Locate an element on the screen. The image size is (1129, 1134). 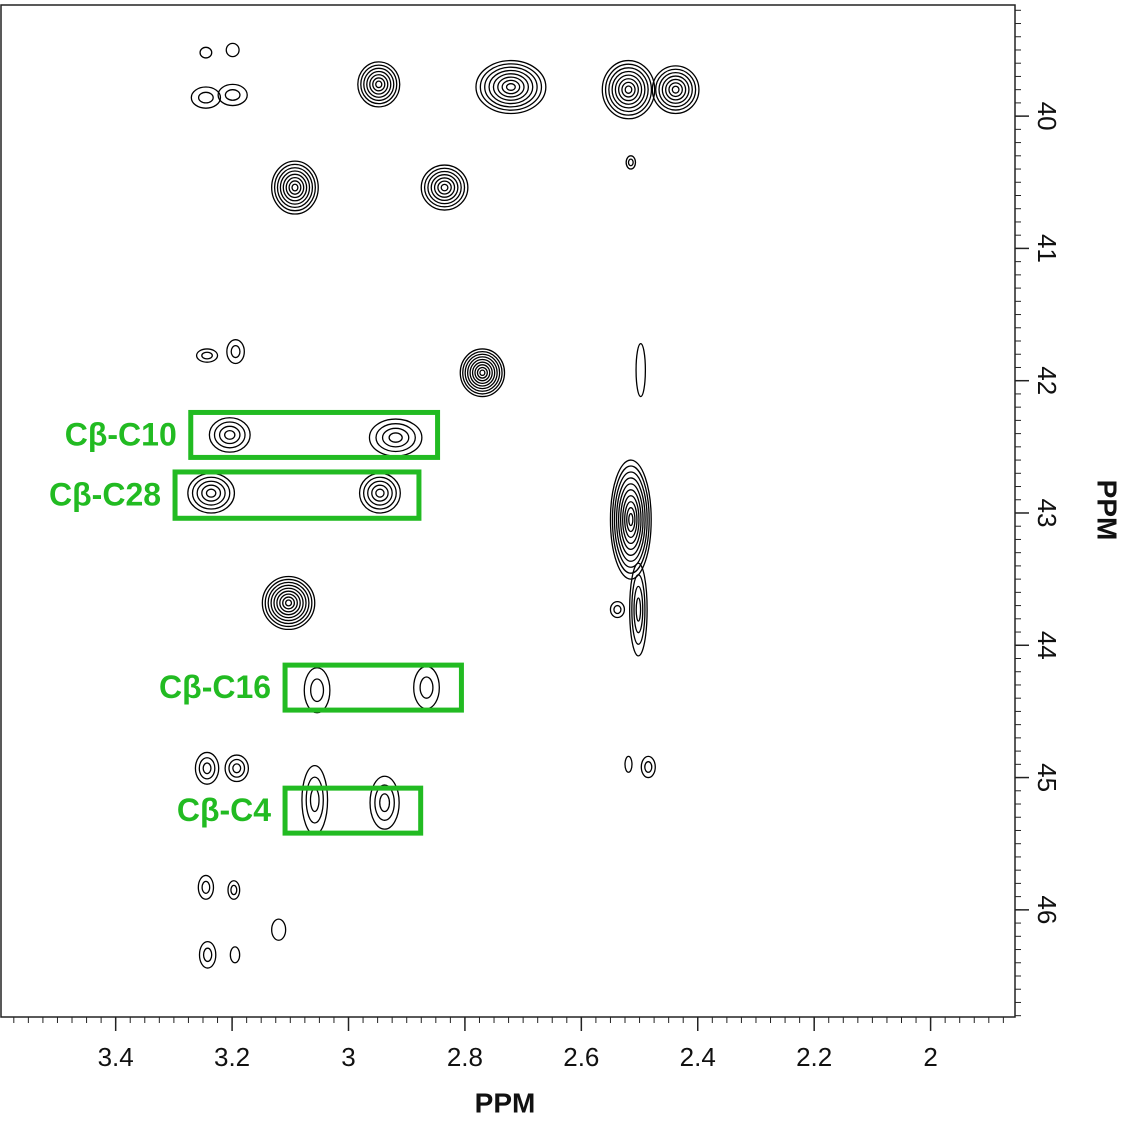
annotation-label: Cβ-C10 is located at coordinates (121, 434).